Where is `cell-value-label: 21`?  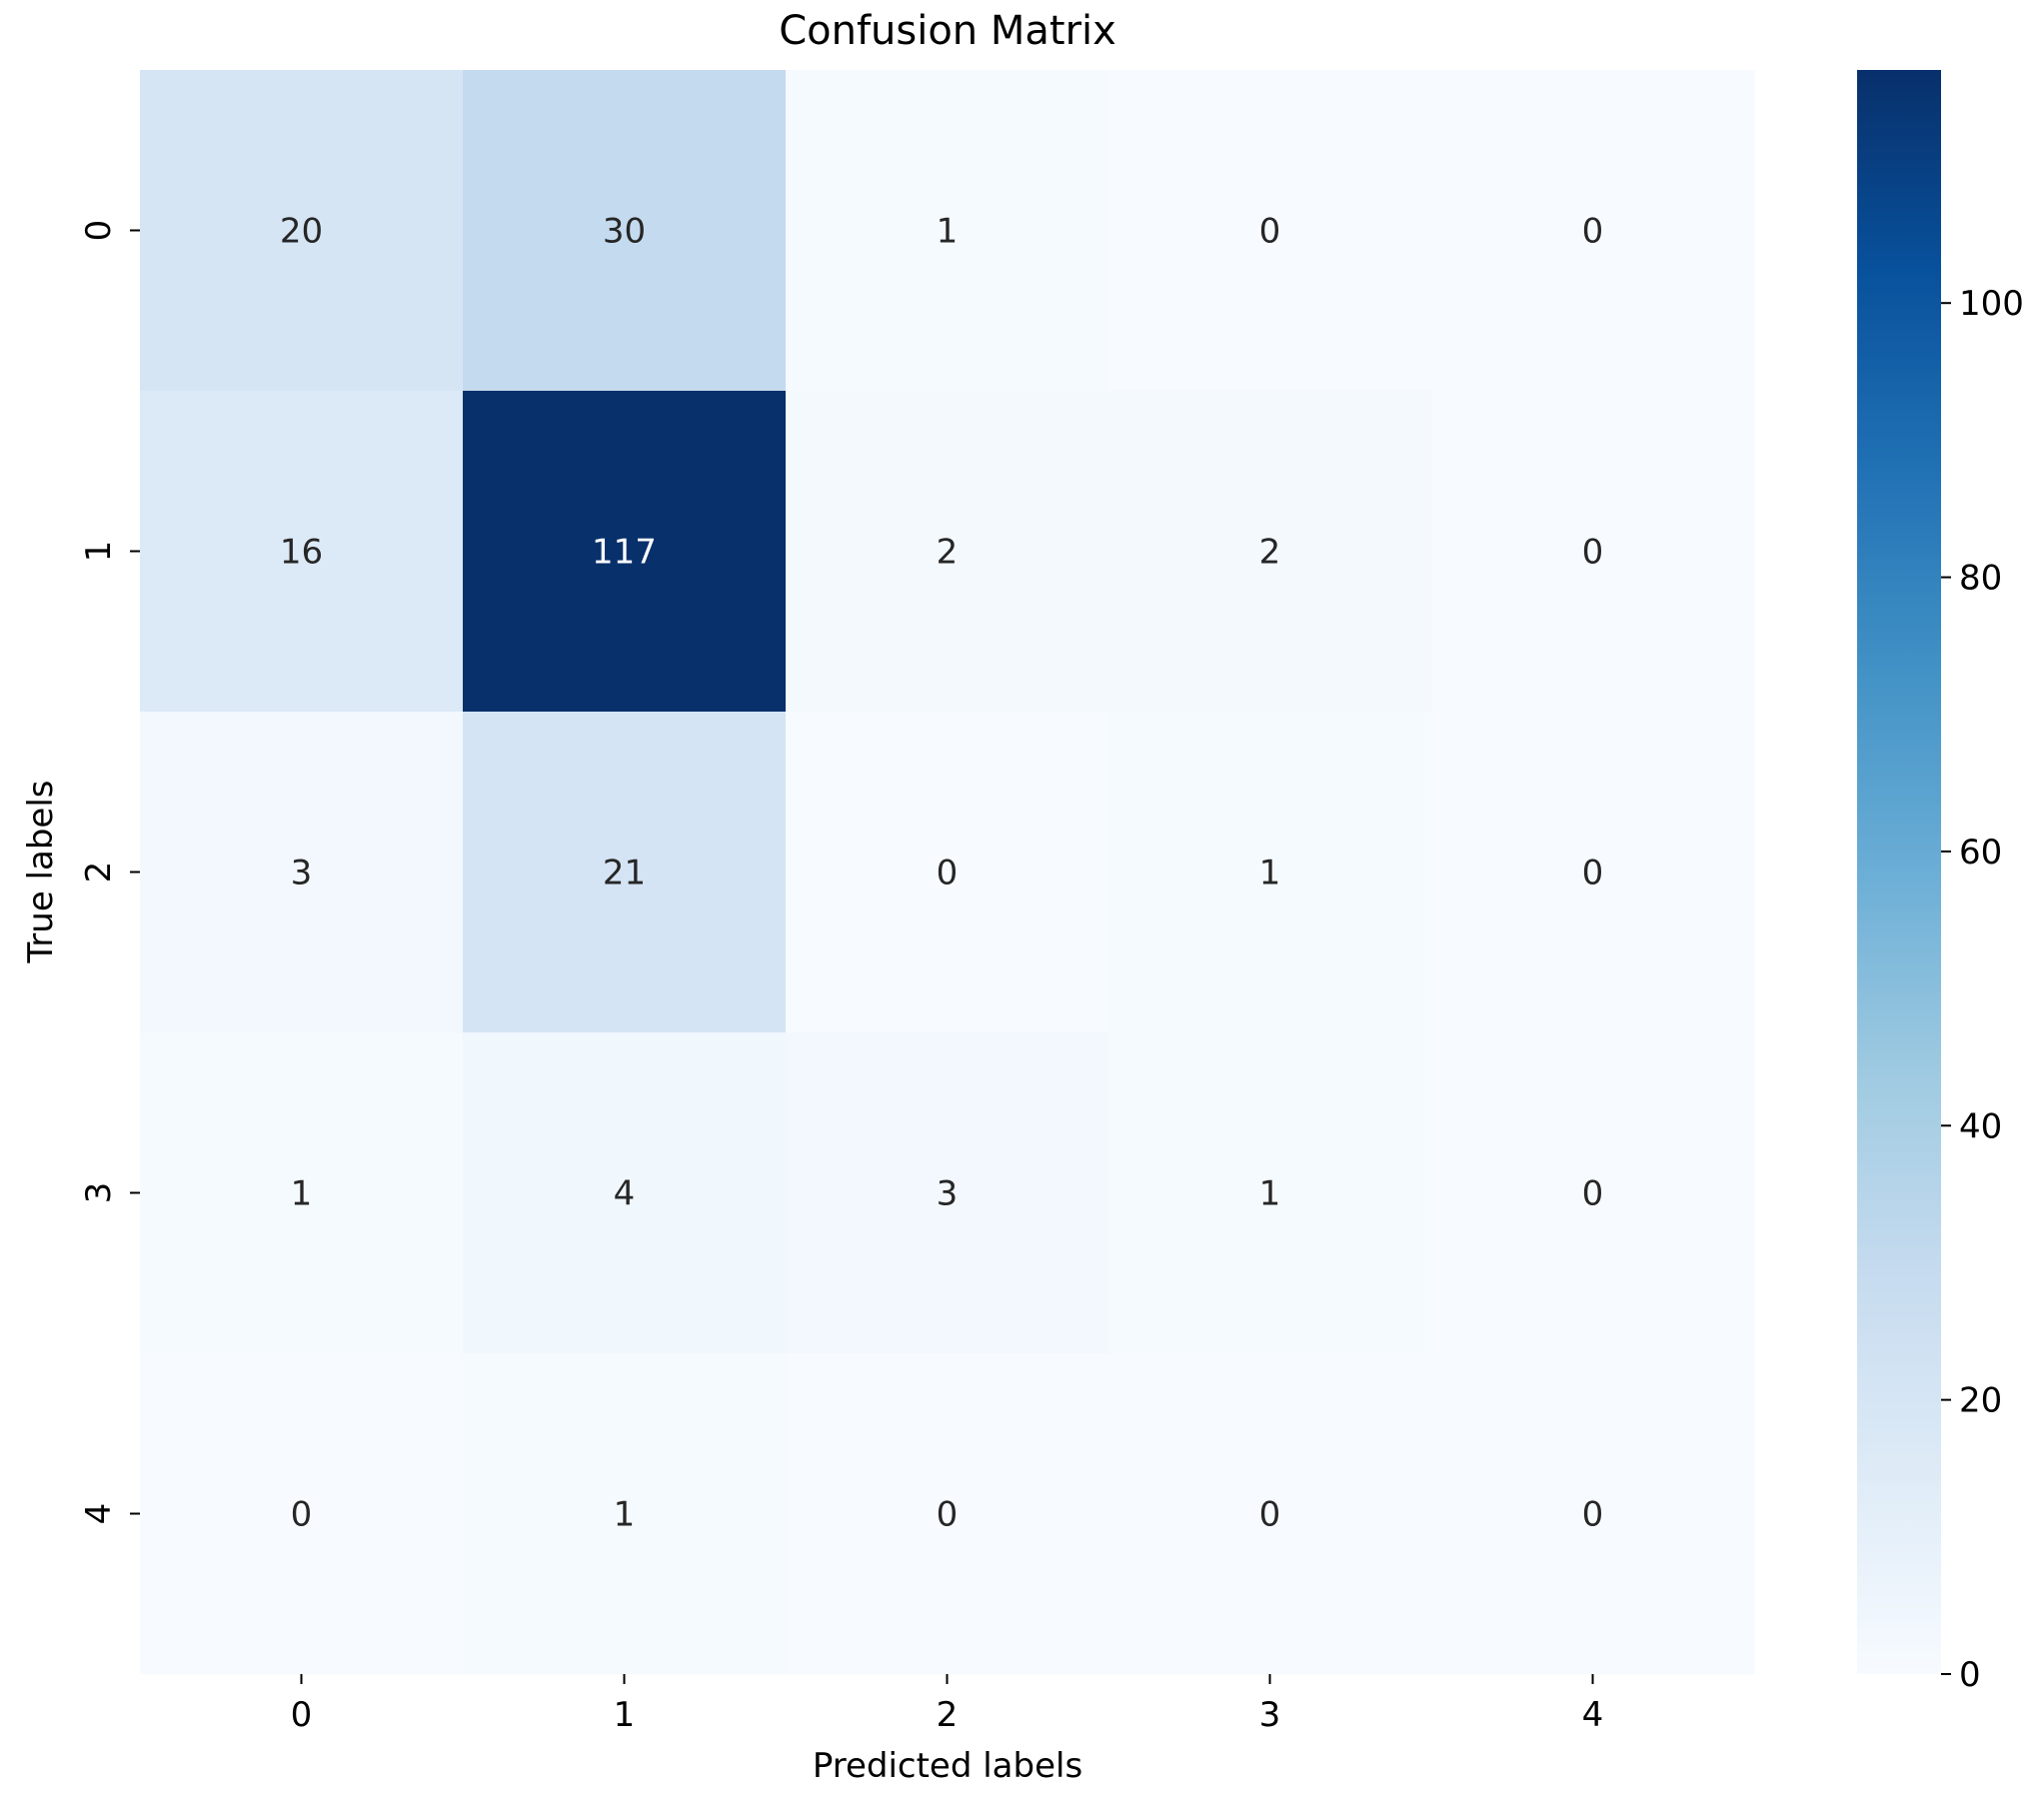 cell-value-label: 21 is located at coordinates (624, 874).